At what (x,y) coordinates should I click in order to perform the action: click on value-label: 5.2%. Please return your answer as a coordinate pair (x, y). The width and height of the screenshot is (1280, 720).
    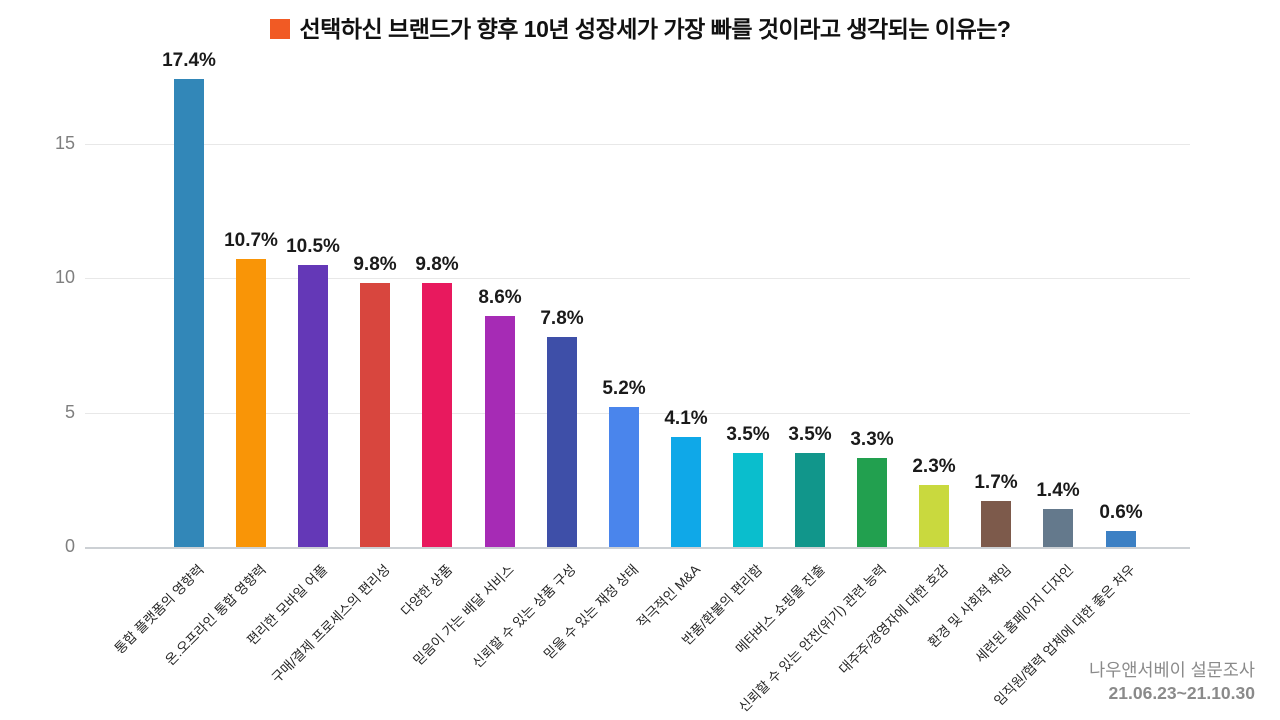
    Looking at the image, I should click on (624, 388).